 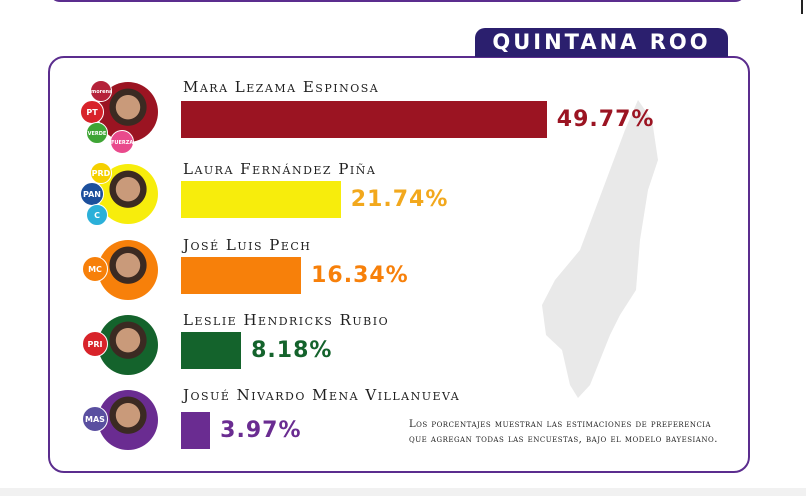 I want to click on candidate-avatar-group: MC, so click(x=128, y=278).